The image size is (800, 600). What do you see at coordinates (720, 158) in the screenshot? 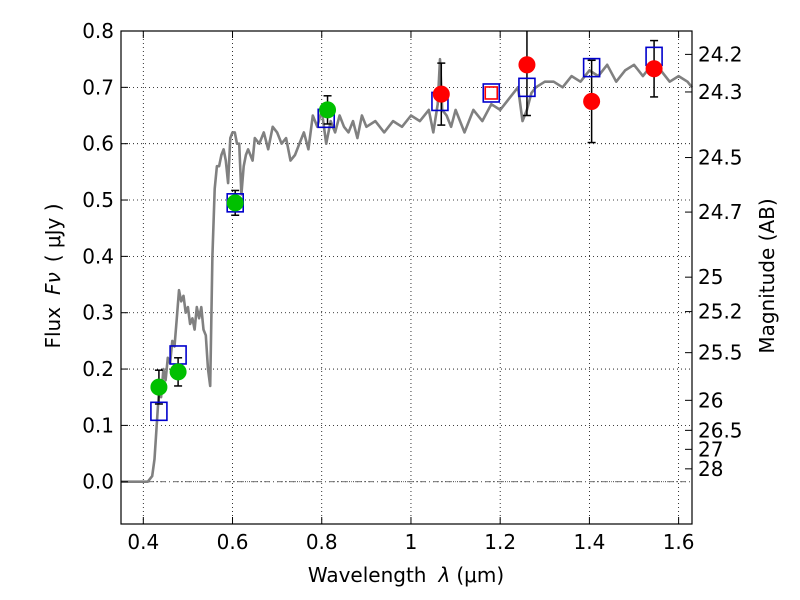
I see `y2-tick-label: 24.5` at bounding box center [720, 158].